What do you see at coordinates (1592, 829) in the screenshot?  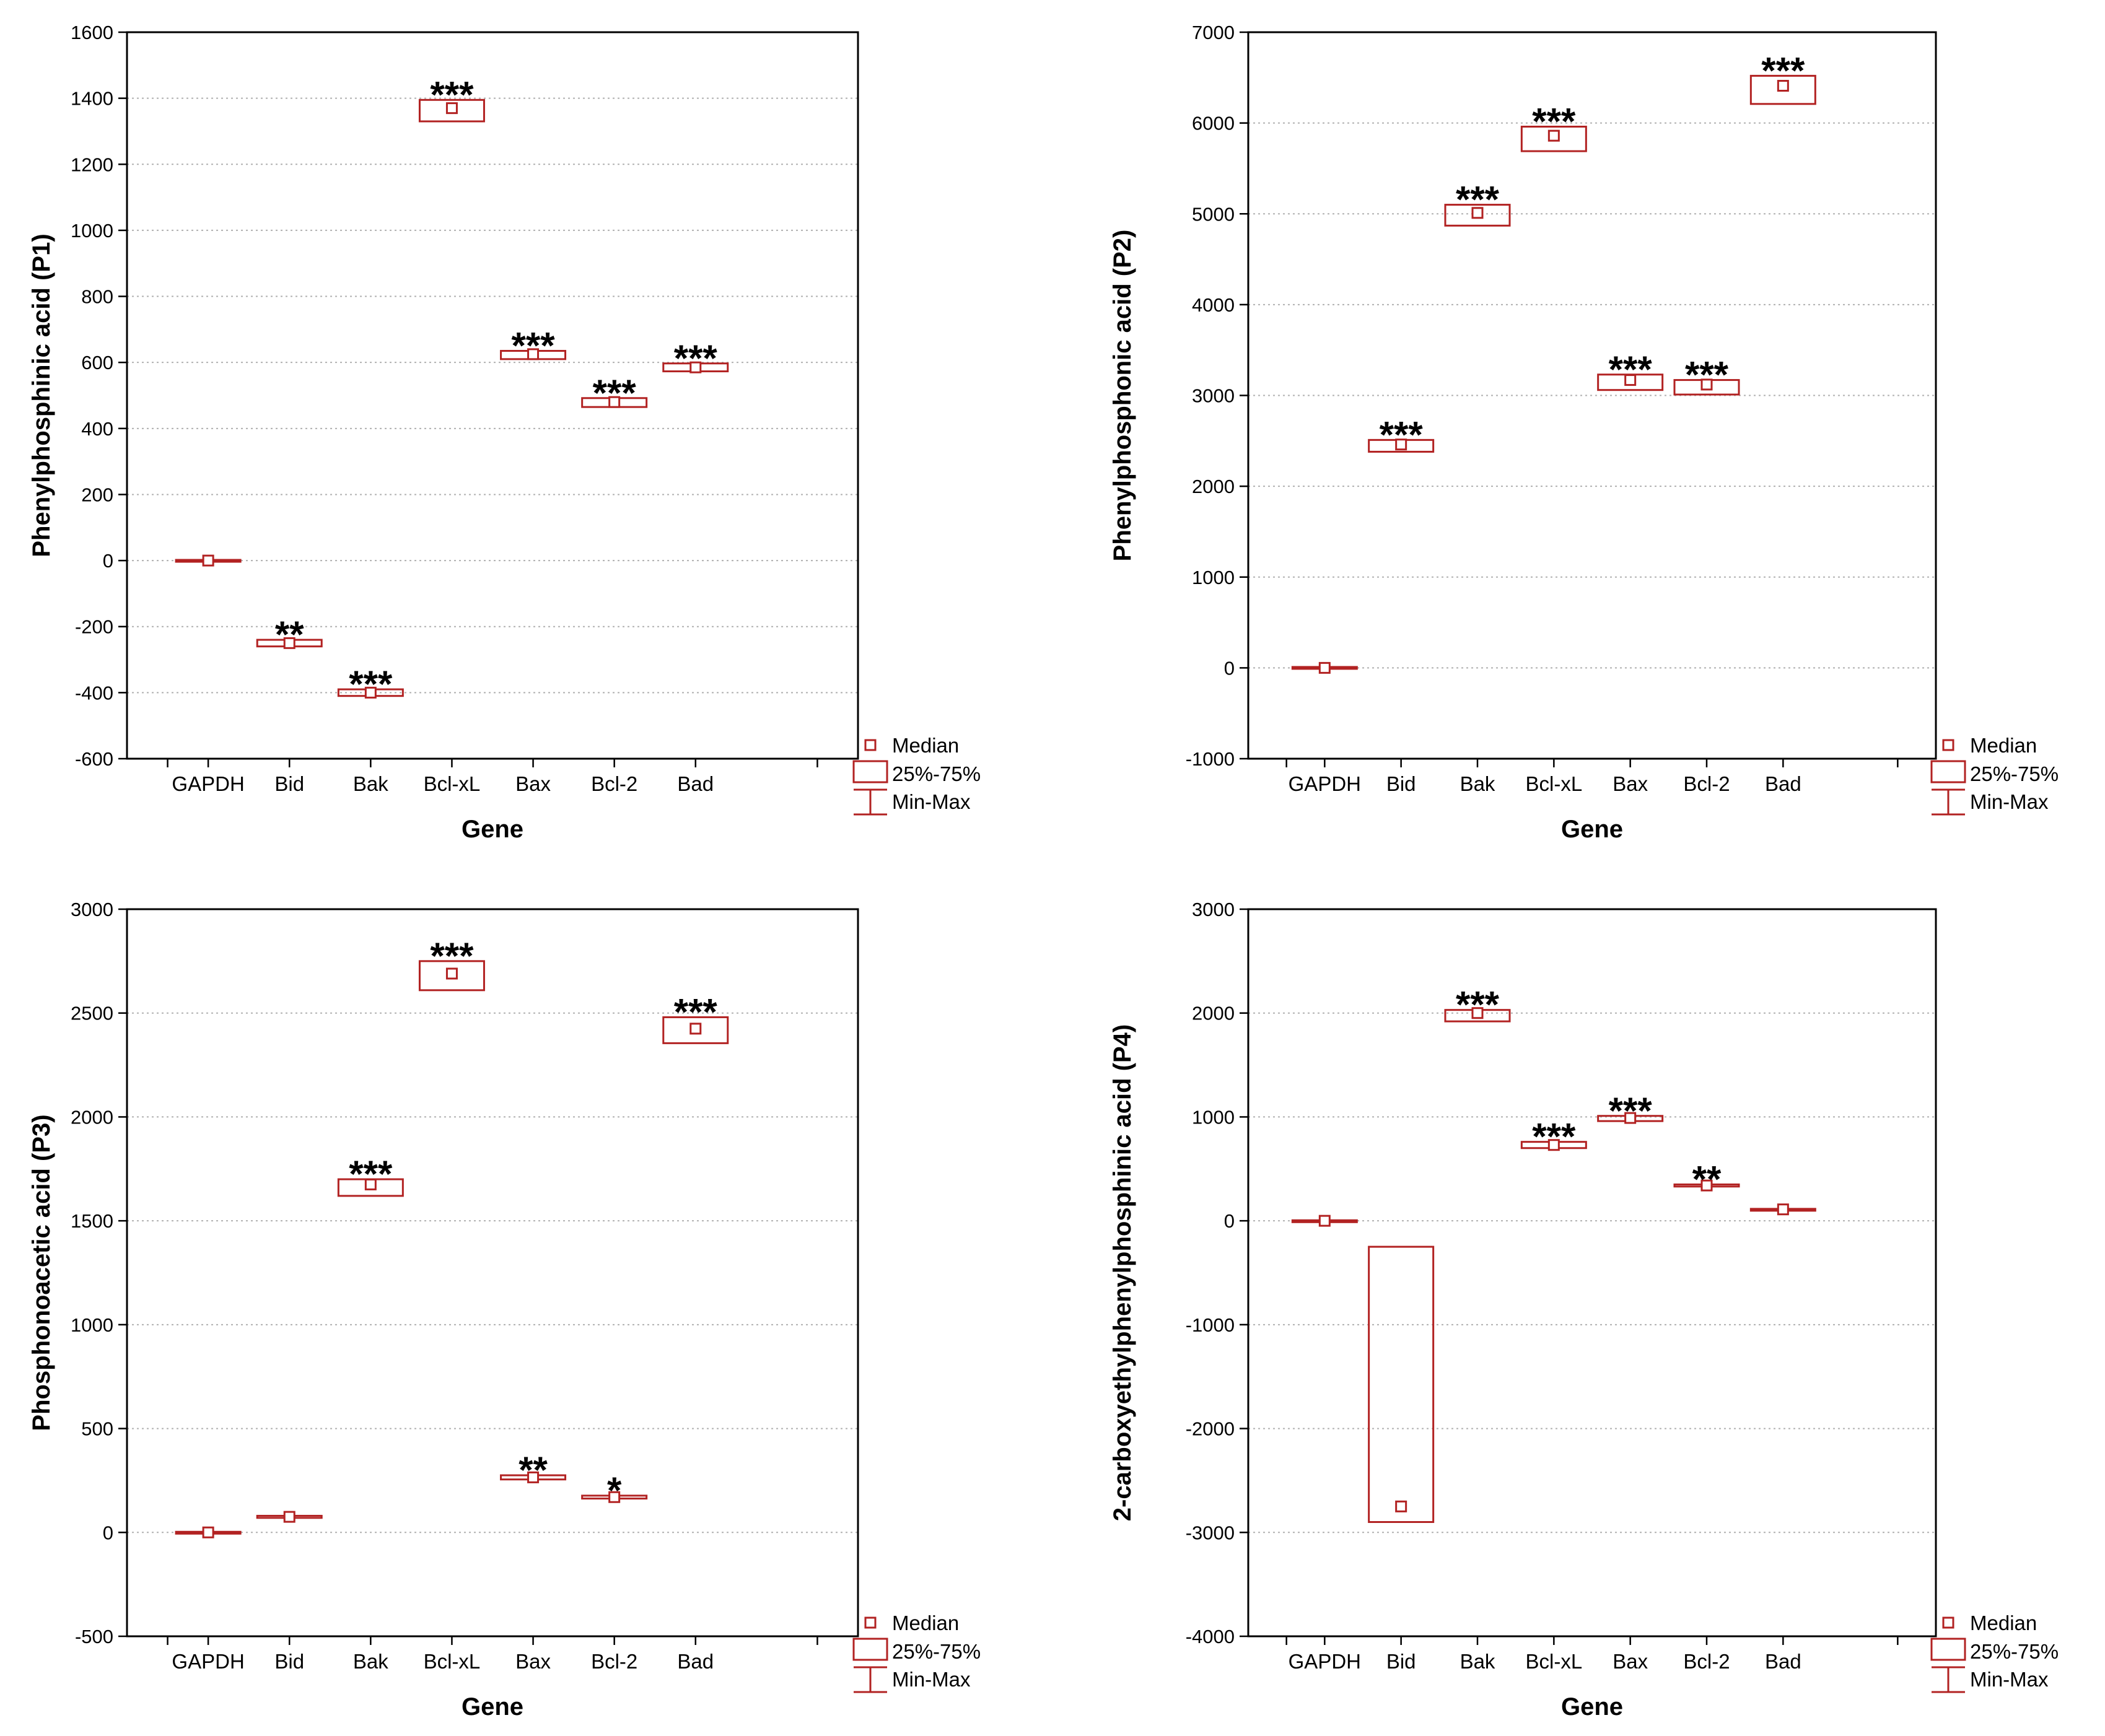 I see `x-axis-title: Gene` at bounding box center [1592, 829].